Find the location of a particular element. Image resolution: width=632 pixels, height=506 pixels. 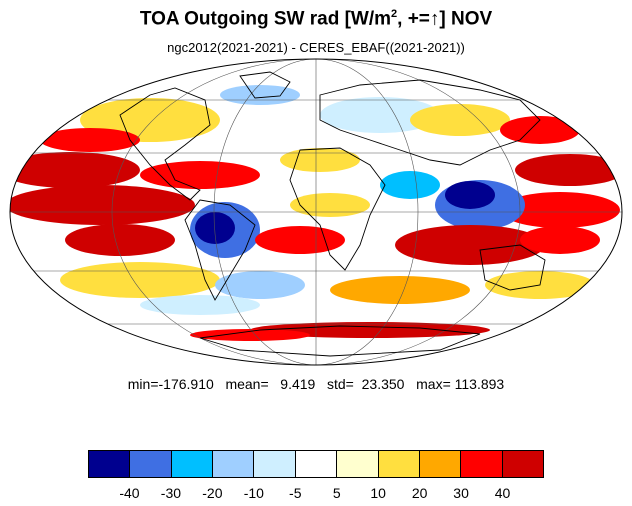

eurasia-outline is located at coordinates (430, 122).